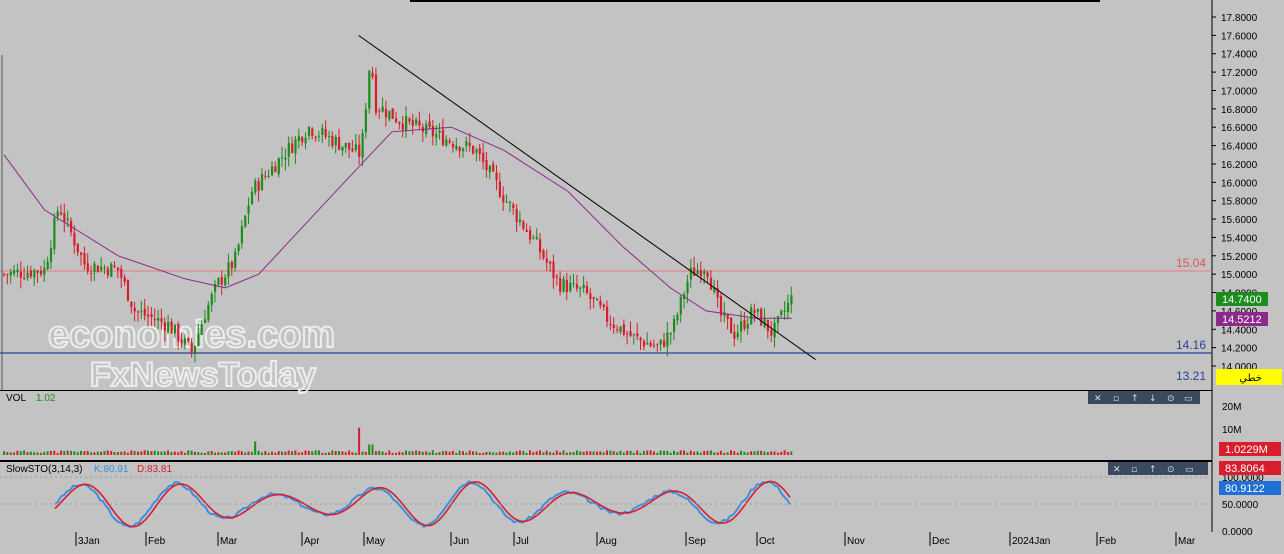 Image resolution: width=1284 pixels, height=554 pixels. What do you see at coordinates (1239, 18) in the screenshot?
I see `price-tick-label: 17.8000` at bounding box center [1239, 18].